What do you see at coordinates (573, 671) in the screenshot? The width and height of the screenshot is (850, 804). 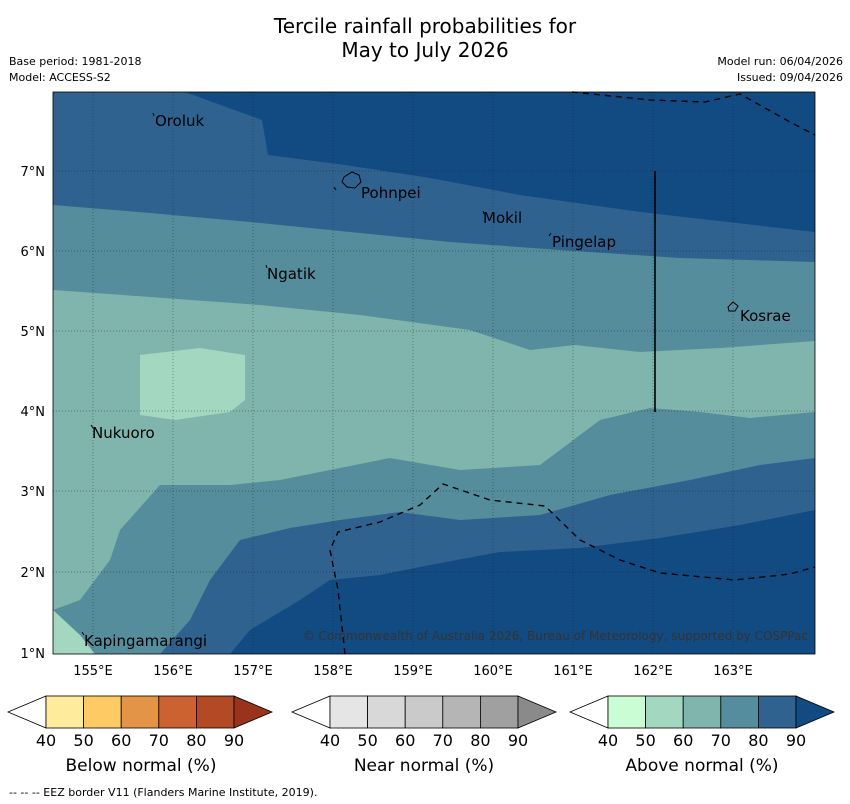 I see `lon-tick: 161°E` at bounding box center [573, 671].